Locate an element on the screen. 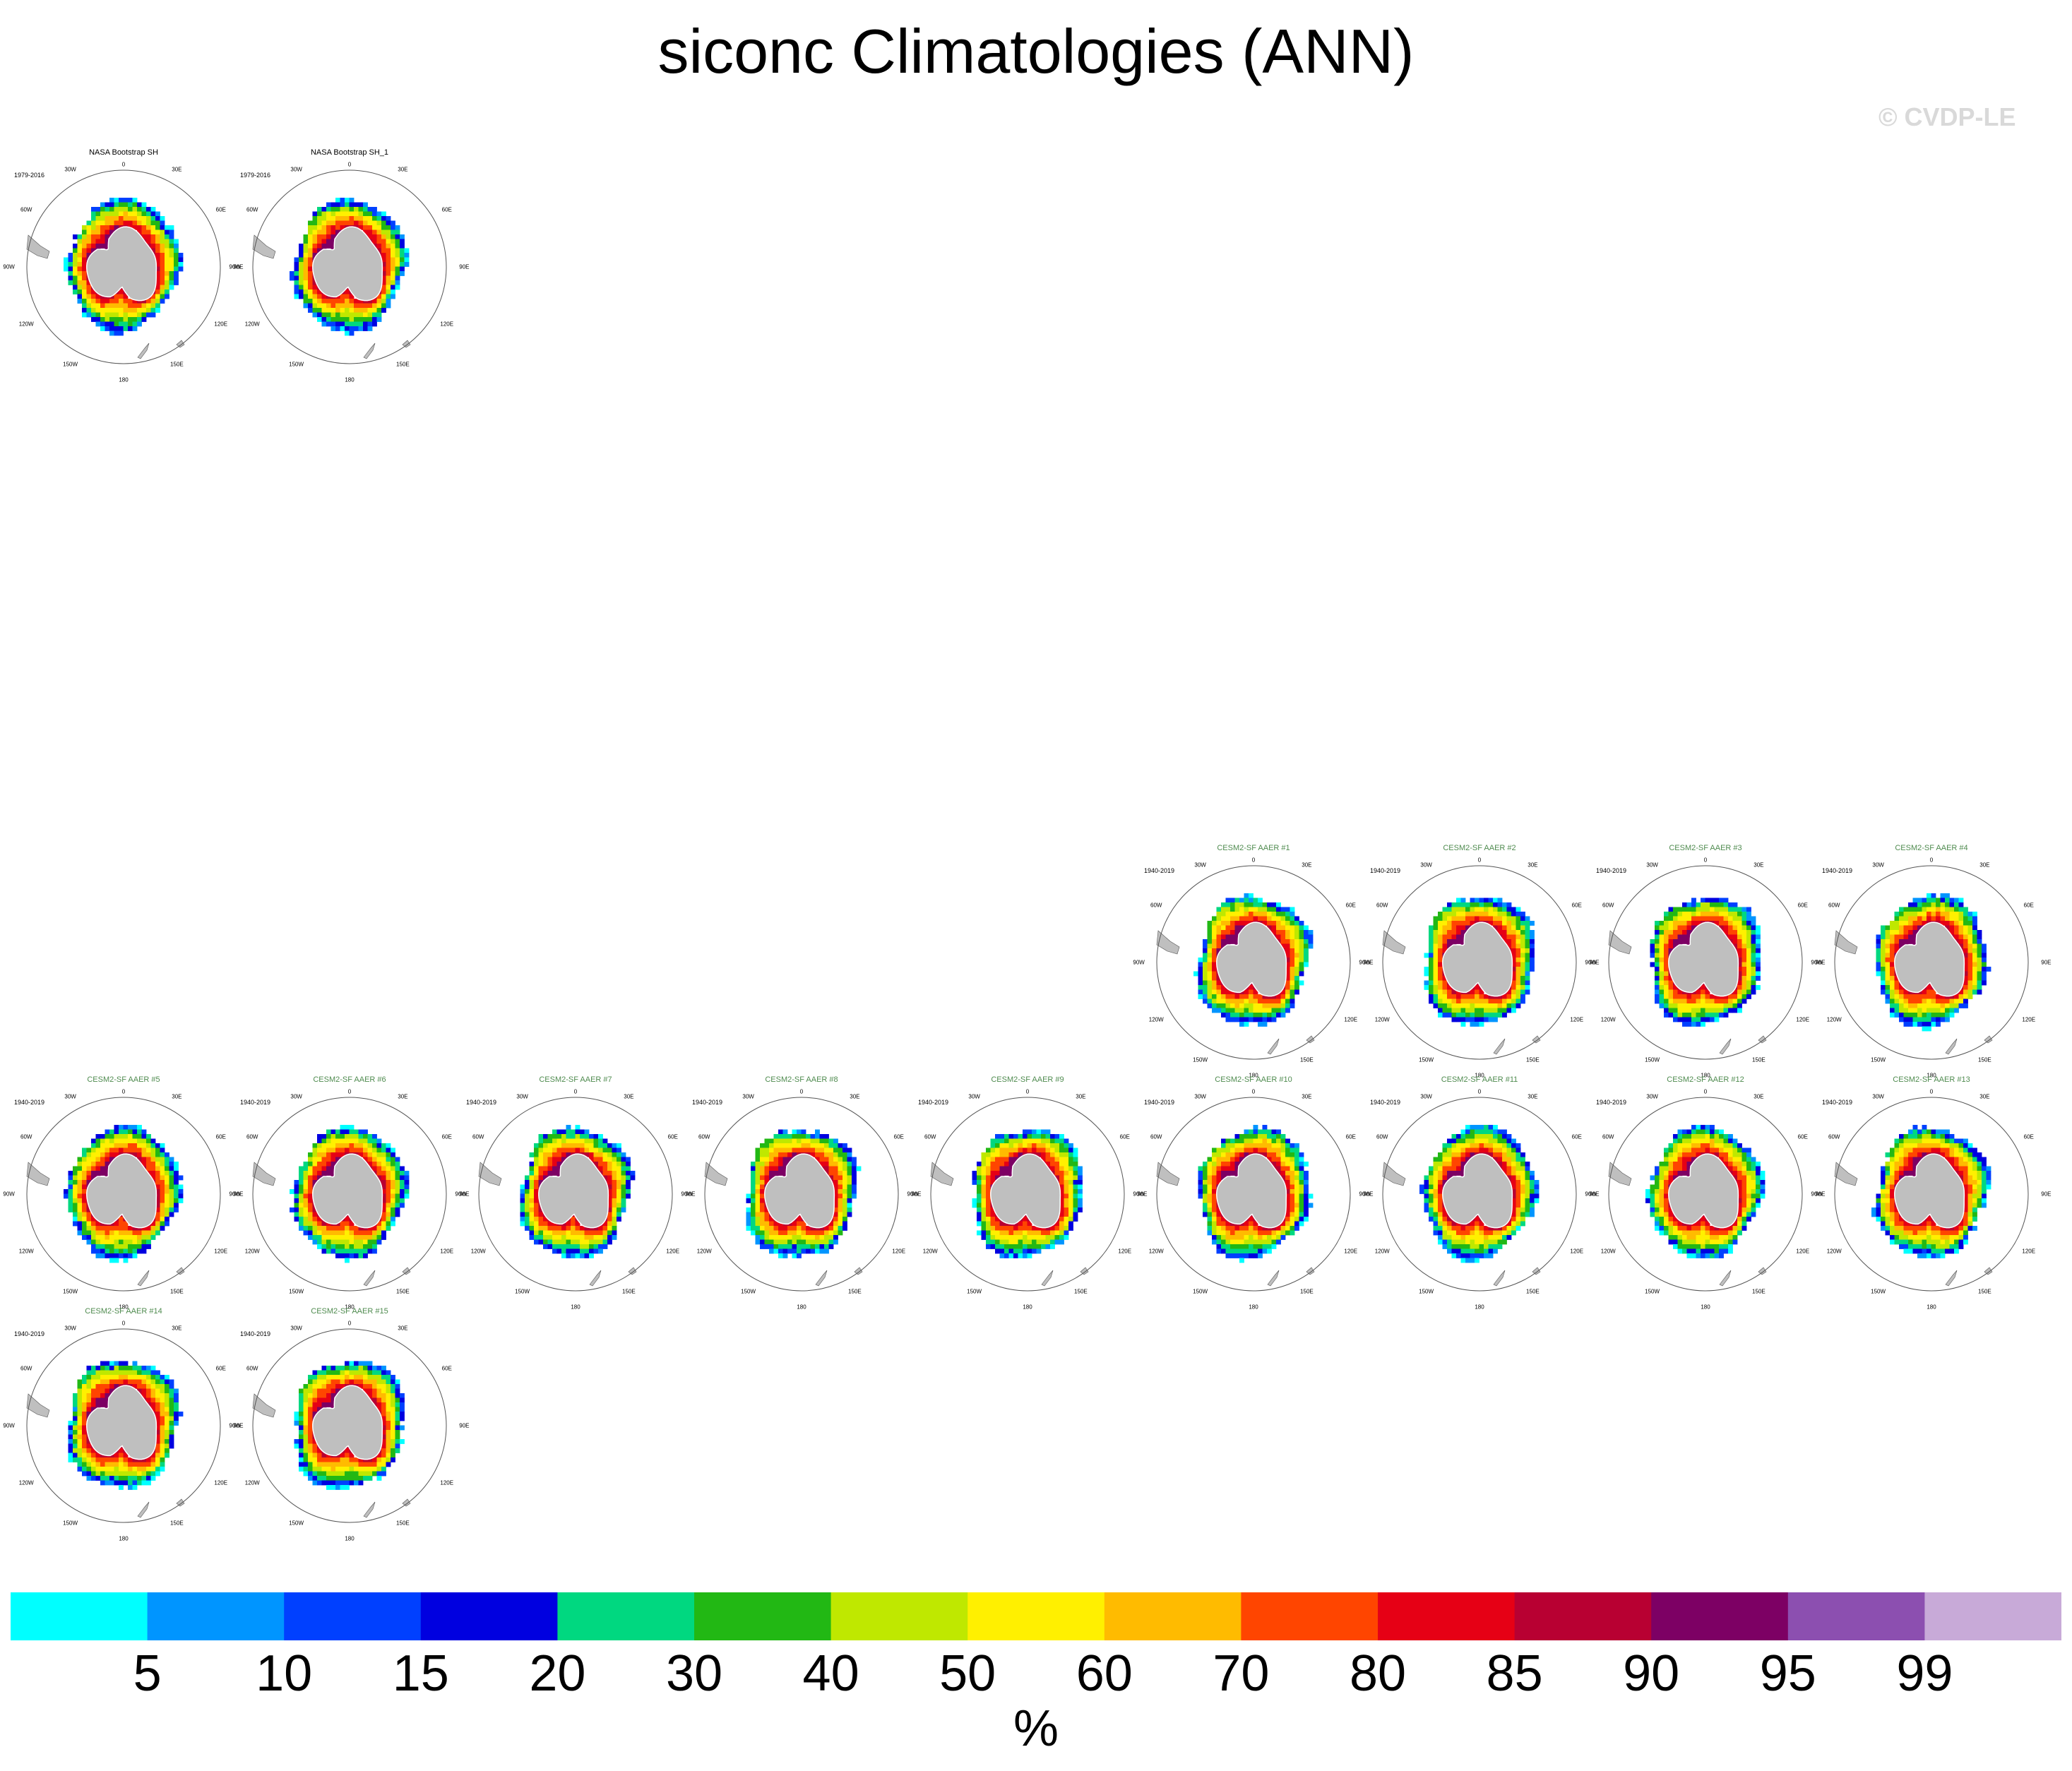  colorbar-tick-label: 5 is located at coordinates (147, 1673).